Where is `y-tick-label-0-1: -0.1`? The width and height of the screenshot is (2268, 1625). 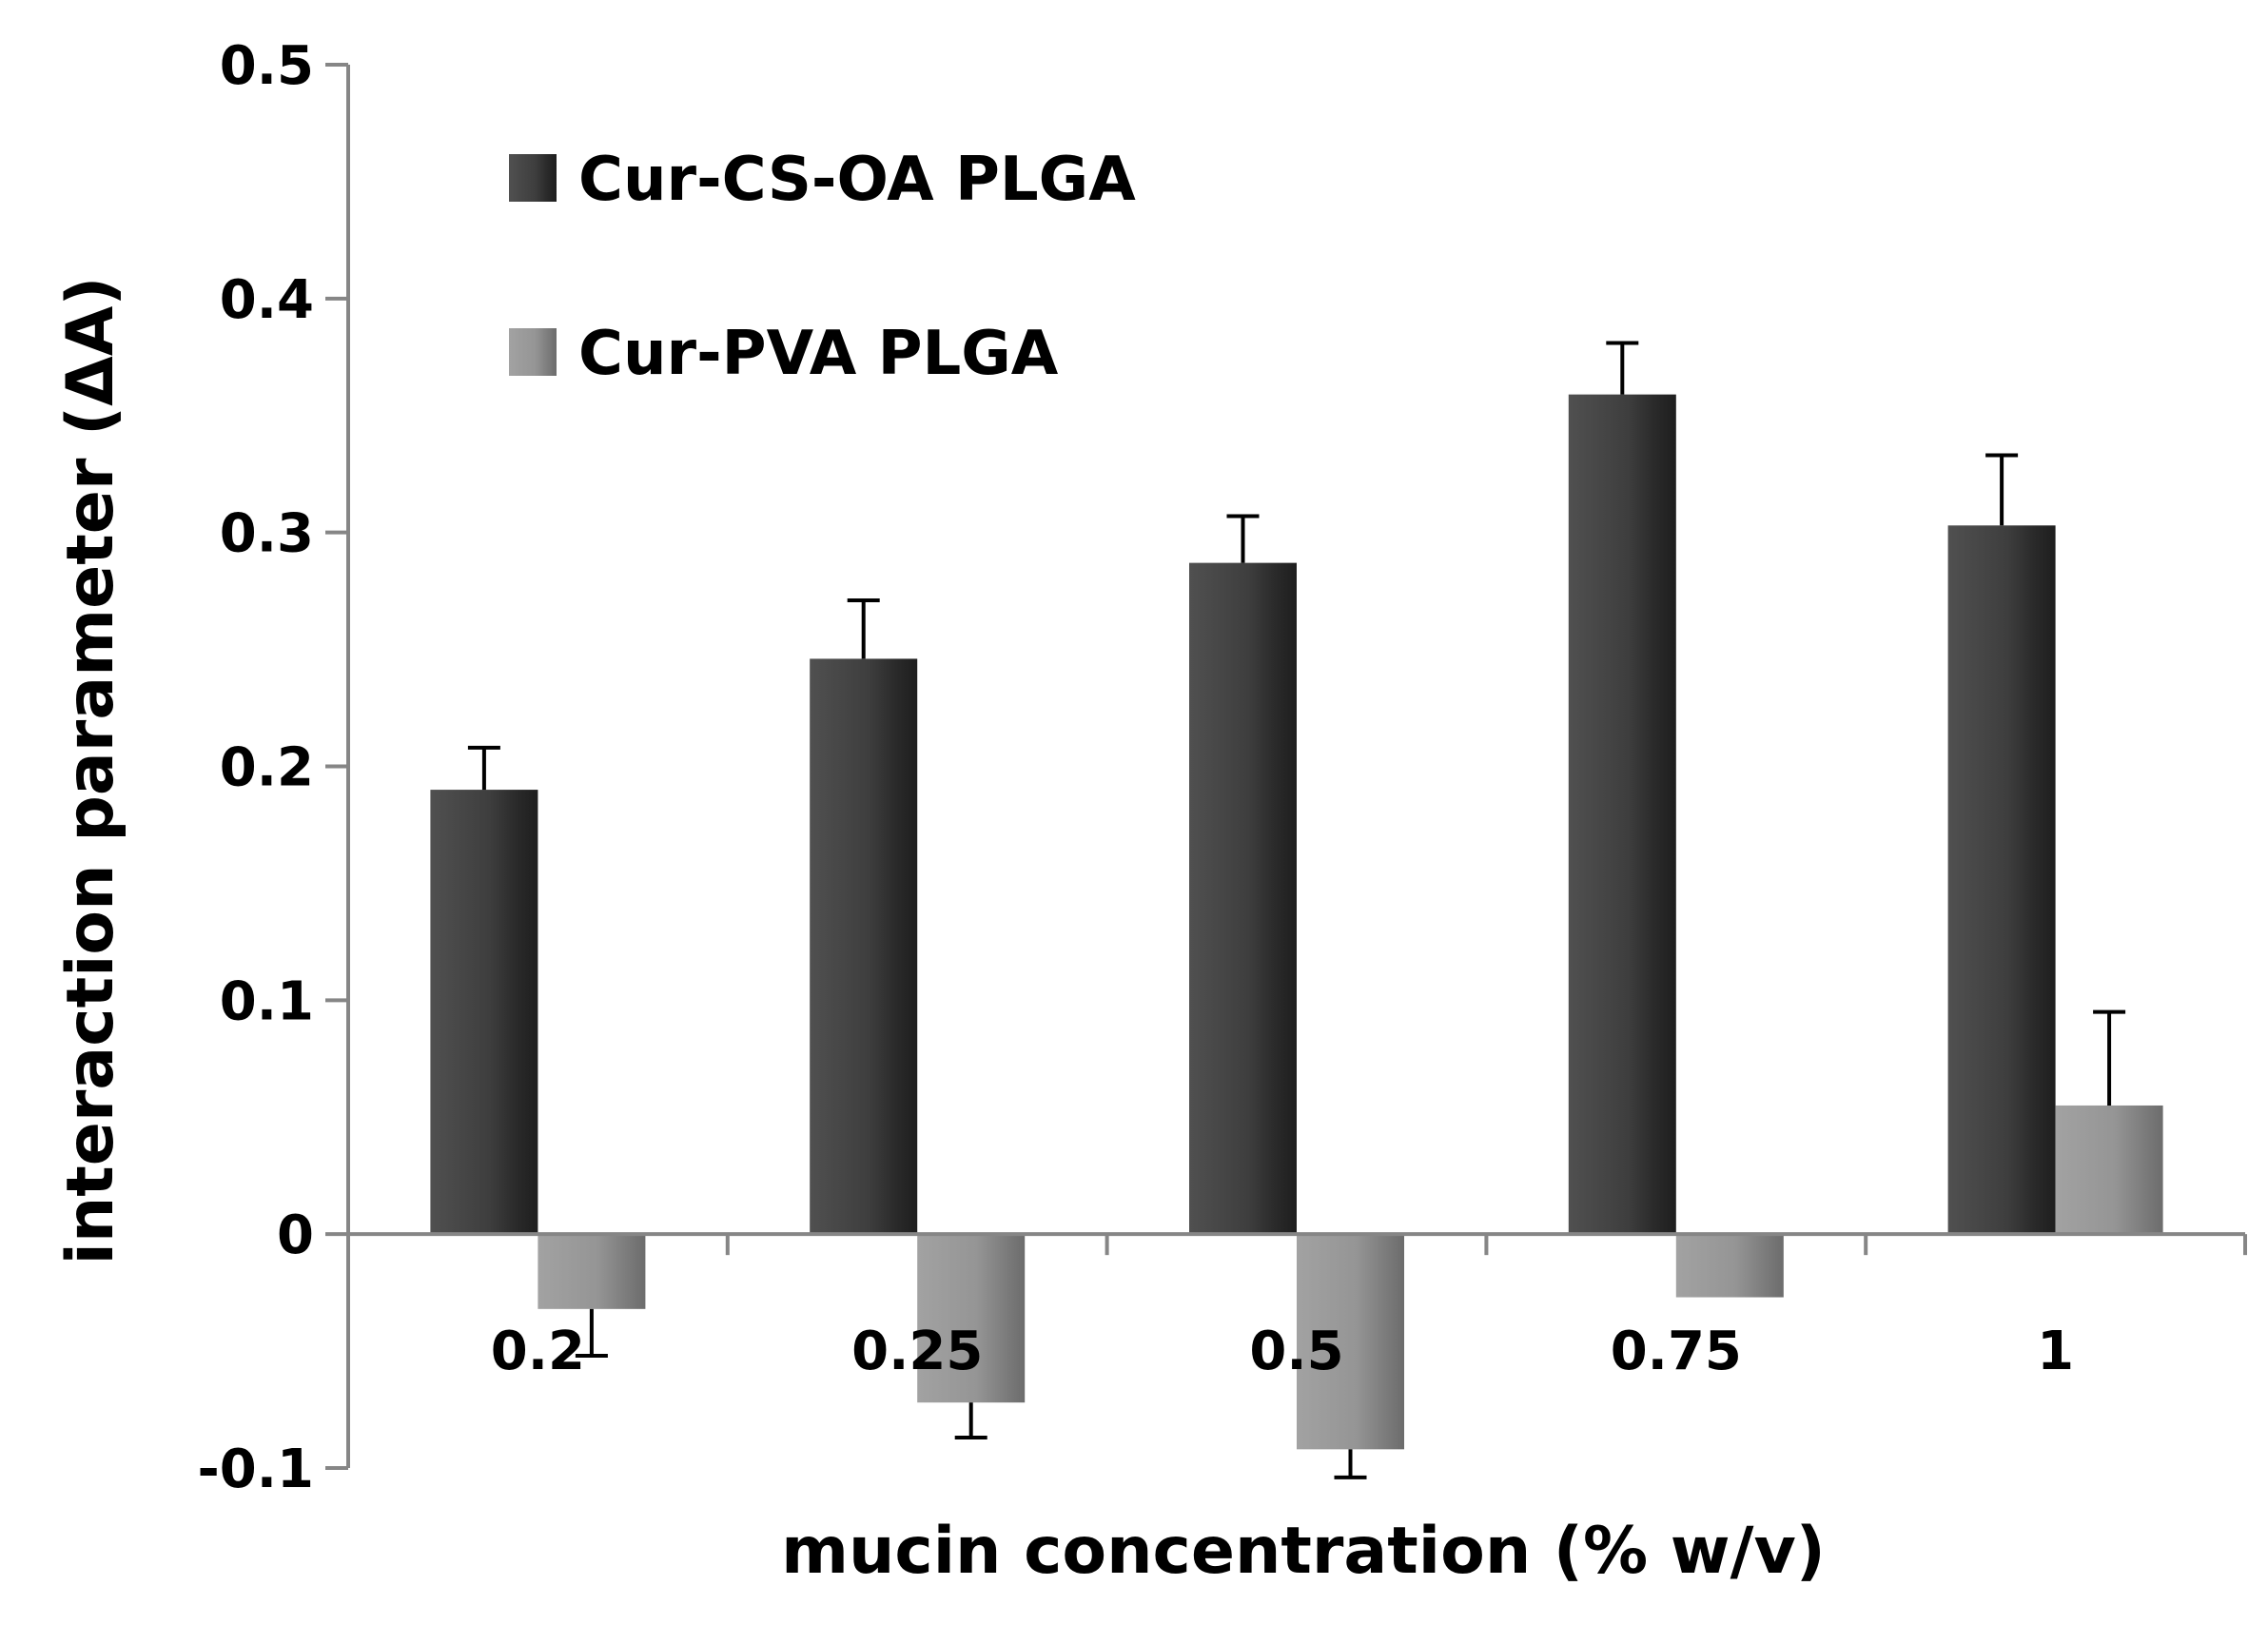
y-tick-label-0-1: -0.1 is located at coordinates (256, 1469).